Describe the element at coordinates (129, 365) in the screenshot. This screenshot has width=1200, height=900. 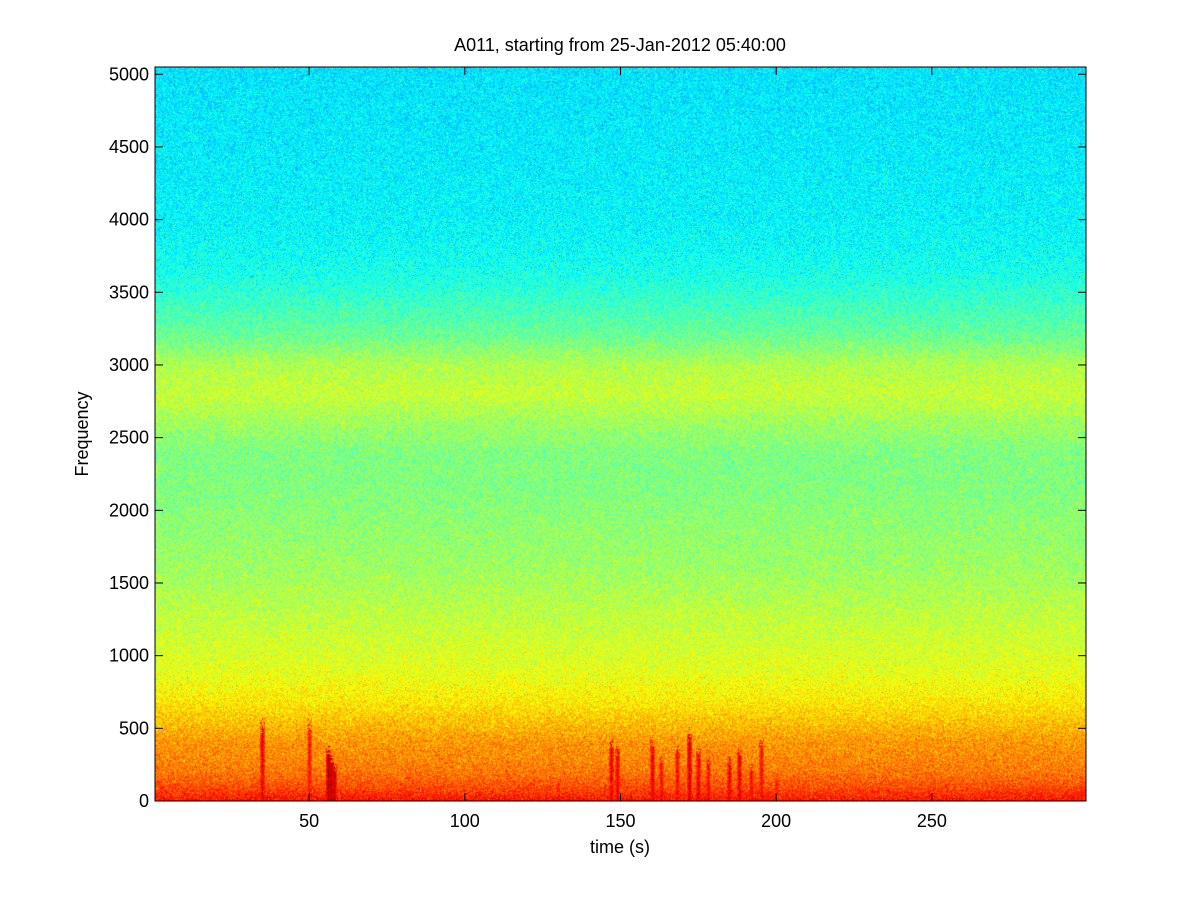
I see `y-tick-label: 3000` at that location.